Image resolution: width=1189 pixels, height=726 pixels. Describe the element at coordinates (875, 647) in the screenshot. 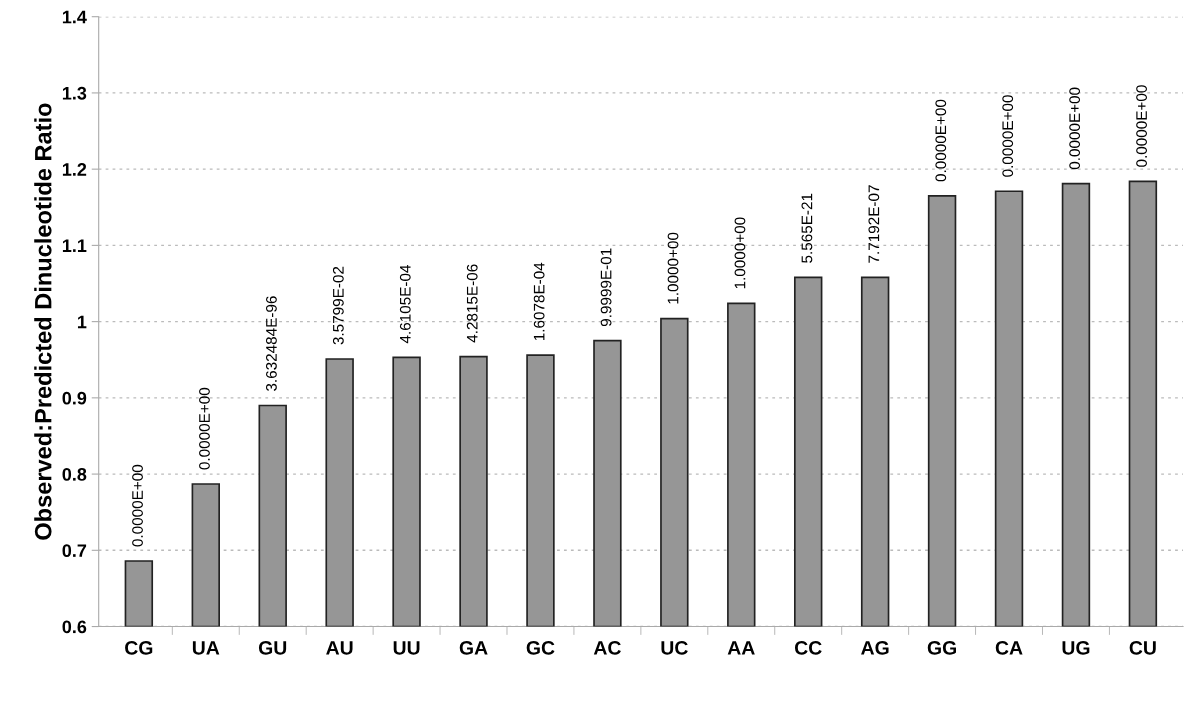

I see `x-tick-label: AG` at that location.